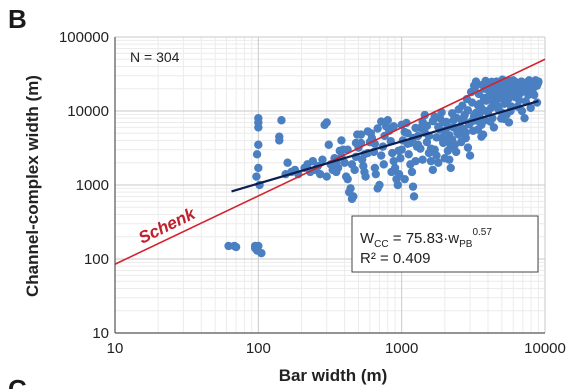  Describe the element at coordinates (100, 333) in the screenshot. I see `y-tick-label: 10` at that location.